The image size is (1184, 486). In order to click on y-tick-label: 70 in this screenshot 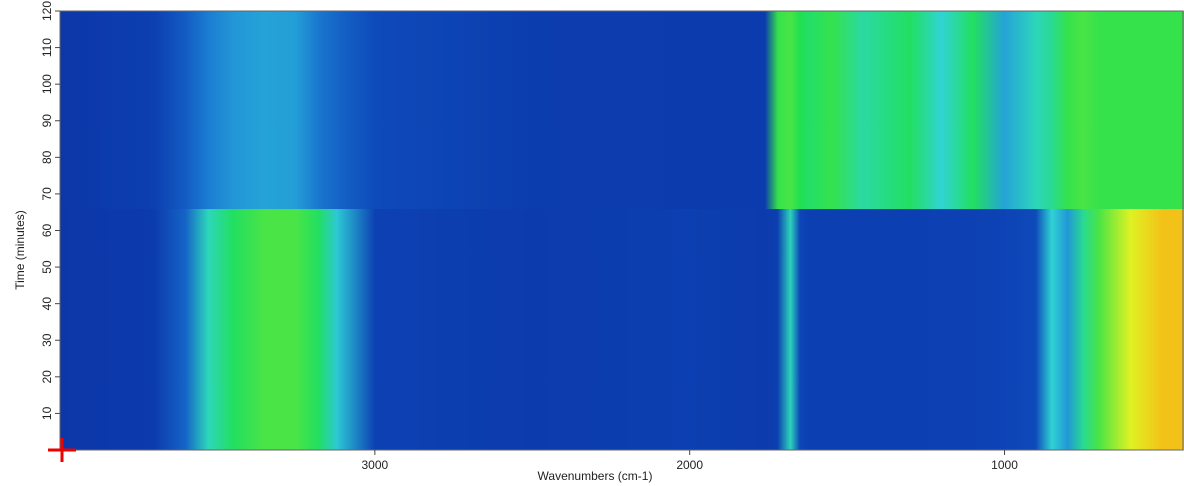, I will do `click(47, 194)`.